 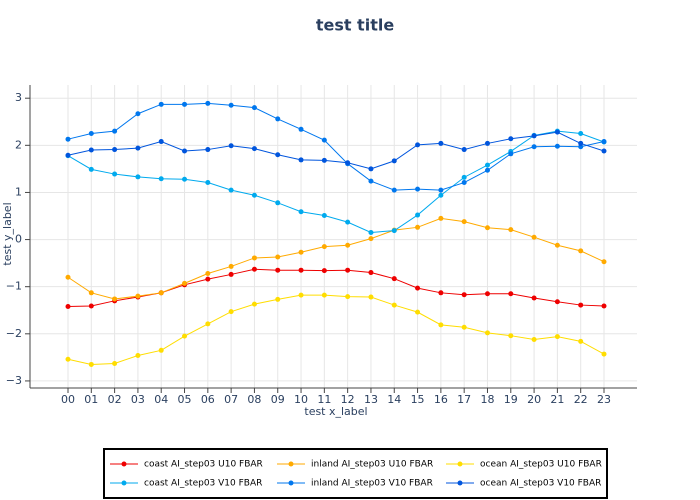 I want to click on y-axis-label: test y_label, so click(x=7, y=233).